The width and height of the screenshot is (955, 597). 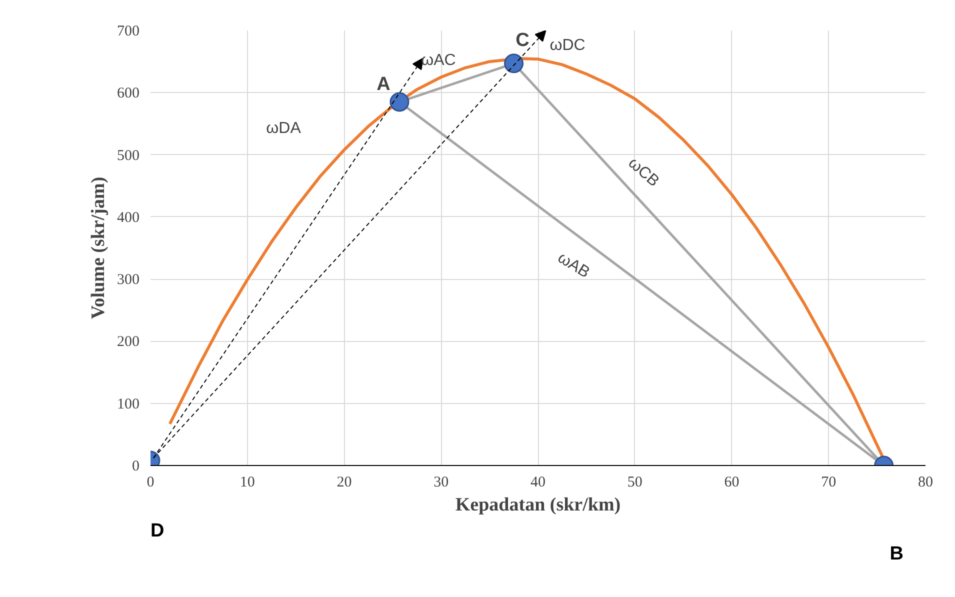 What do you see at coordinates (344, 482) in the screenshot?
I see `x-tick-label: 20` at bounding box center [344, 482].